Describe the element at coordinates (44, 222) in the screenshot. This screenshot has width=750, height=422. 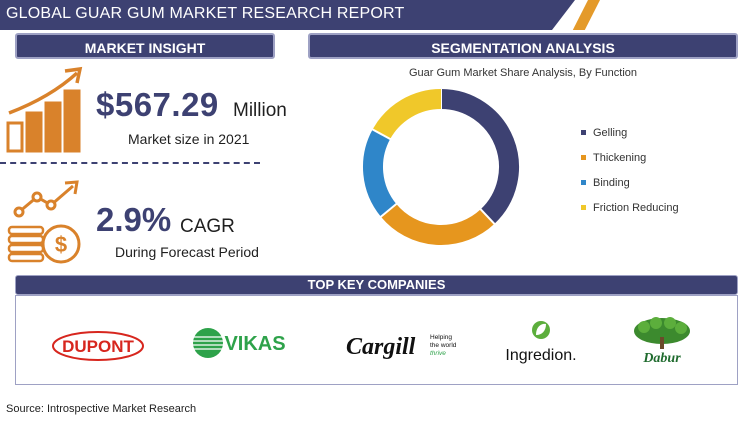
I see `money-growth-icon: $` at that location.